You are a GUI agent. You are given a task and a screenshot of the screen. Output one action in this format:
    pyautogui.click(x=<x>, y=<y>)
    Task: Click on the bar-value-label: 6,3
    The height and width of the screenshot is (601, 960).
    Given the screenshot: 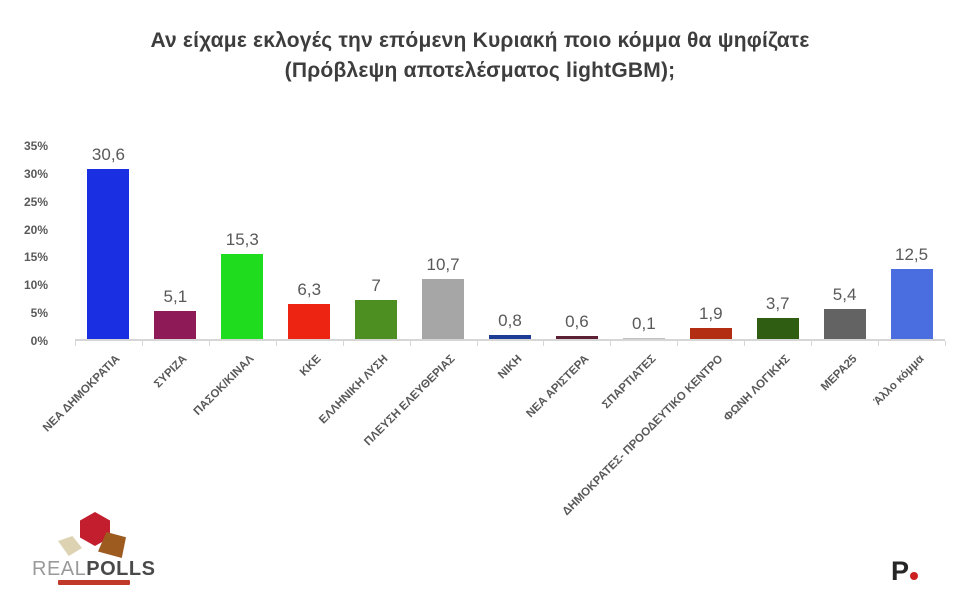 What is the action you would take?
    pyautogui.click(x=309, y=289)
    